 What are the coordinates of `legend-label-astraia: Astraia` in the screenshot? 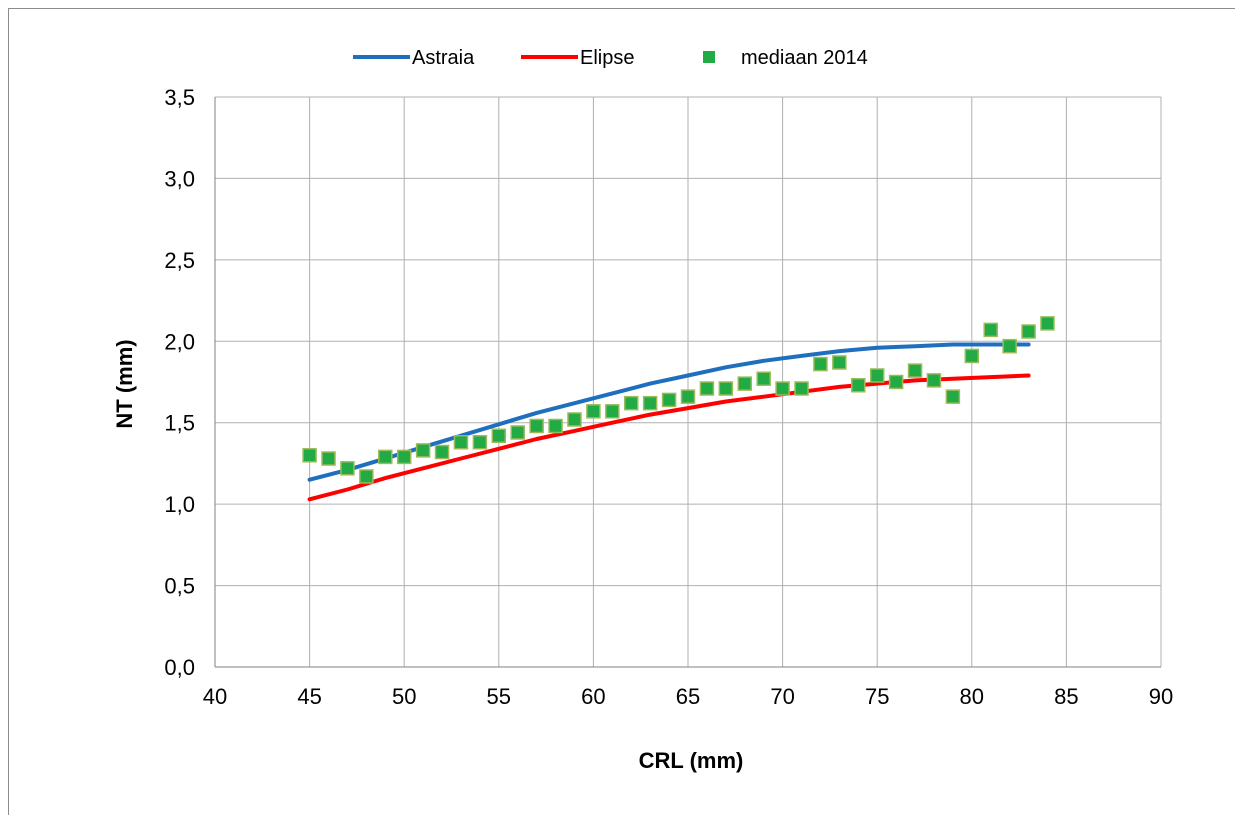 It's located at (443, 58).